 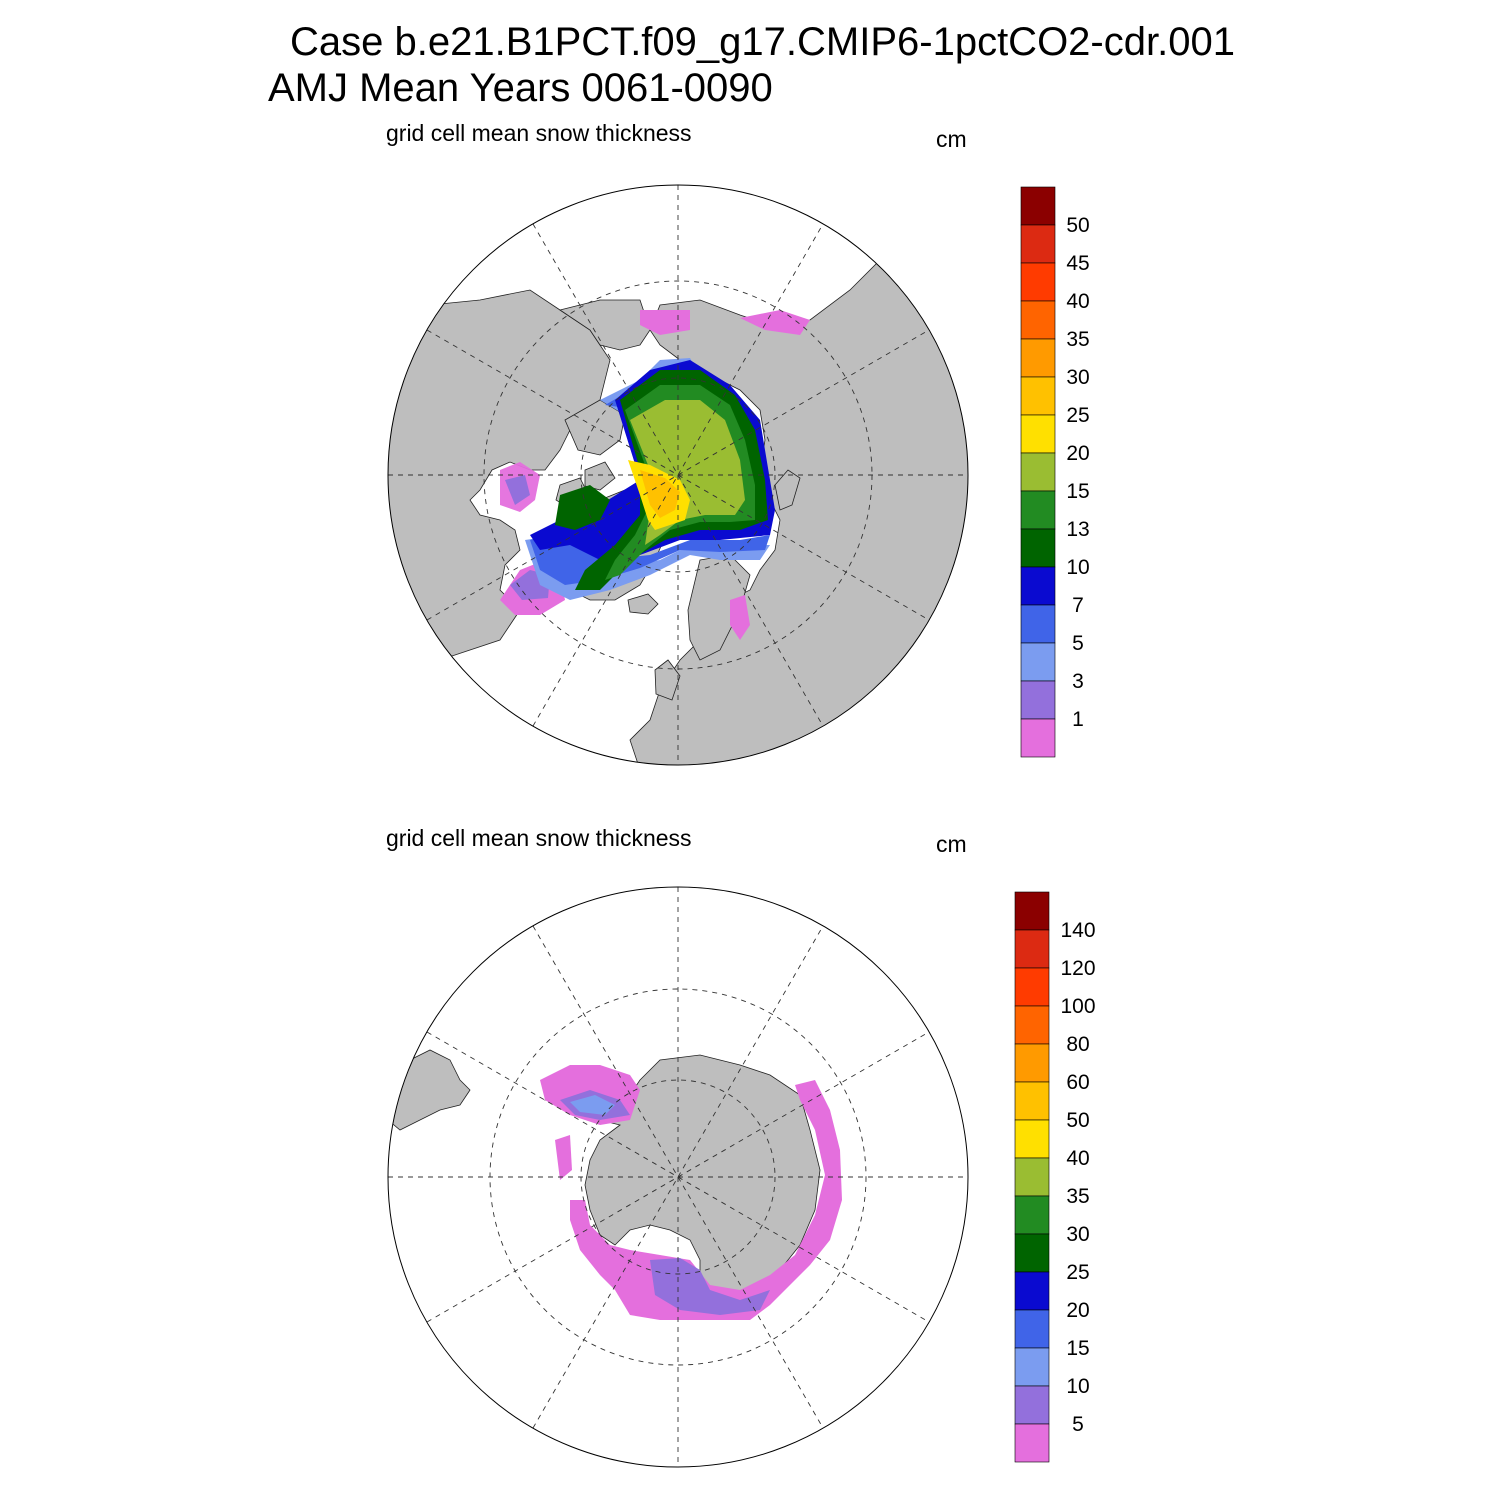 I want to click on south-panel-subtitle: grid cell mean snow thickness, so click(x=539, y=838).